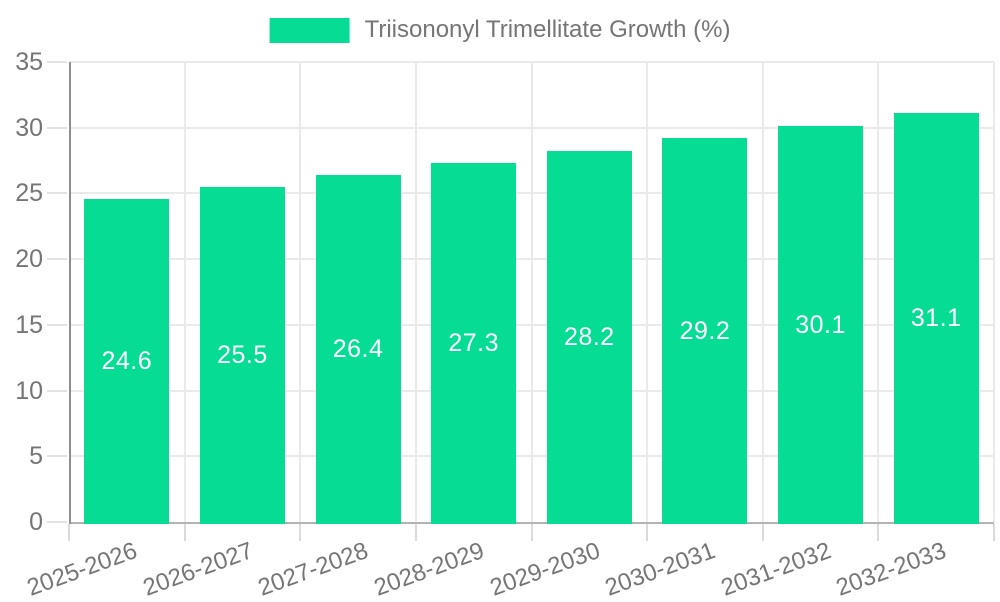 This screenshot has width=1000, height=602. Describe the element at coordinates (29, 127) in the screenshot. I see `y-axis-label: 30` at that location.